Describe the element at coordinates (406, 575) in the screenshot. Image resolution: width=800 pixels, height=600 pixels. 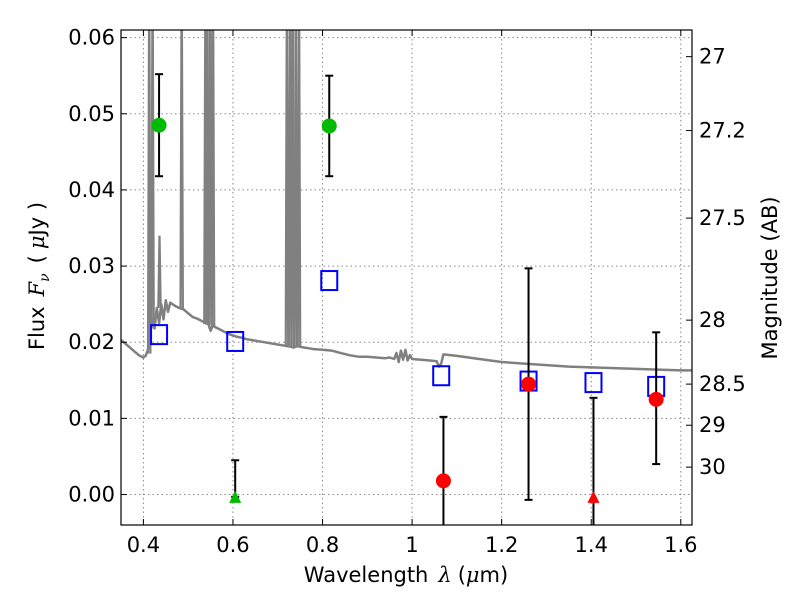
I see `x-axis-label: Wavelength λ (μm)` at that location.